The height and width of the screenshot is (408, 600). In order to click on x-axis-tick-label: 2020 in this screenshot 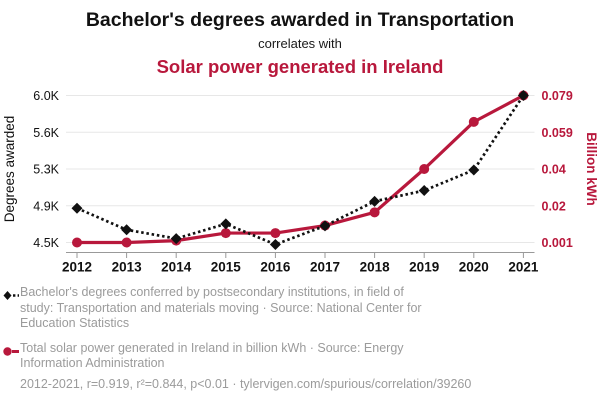, I will do `click(474, 267)`.